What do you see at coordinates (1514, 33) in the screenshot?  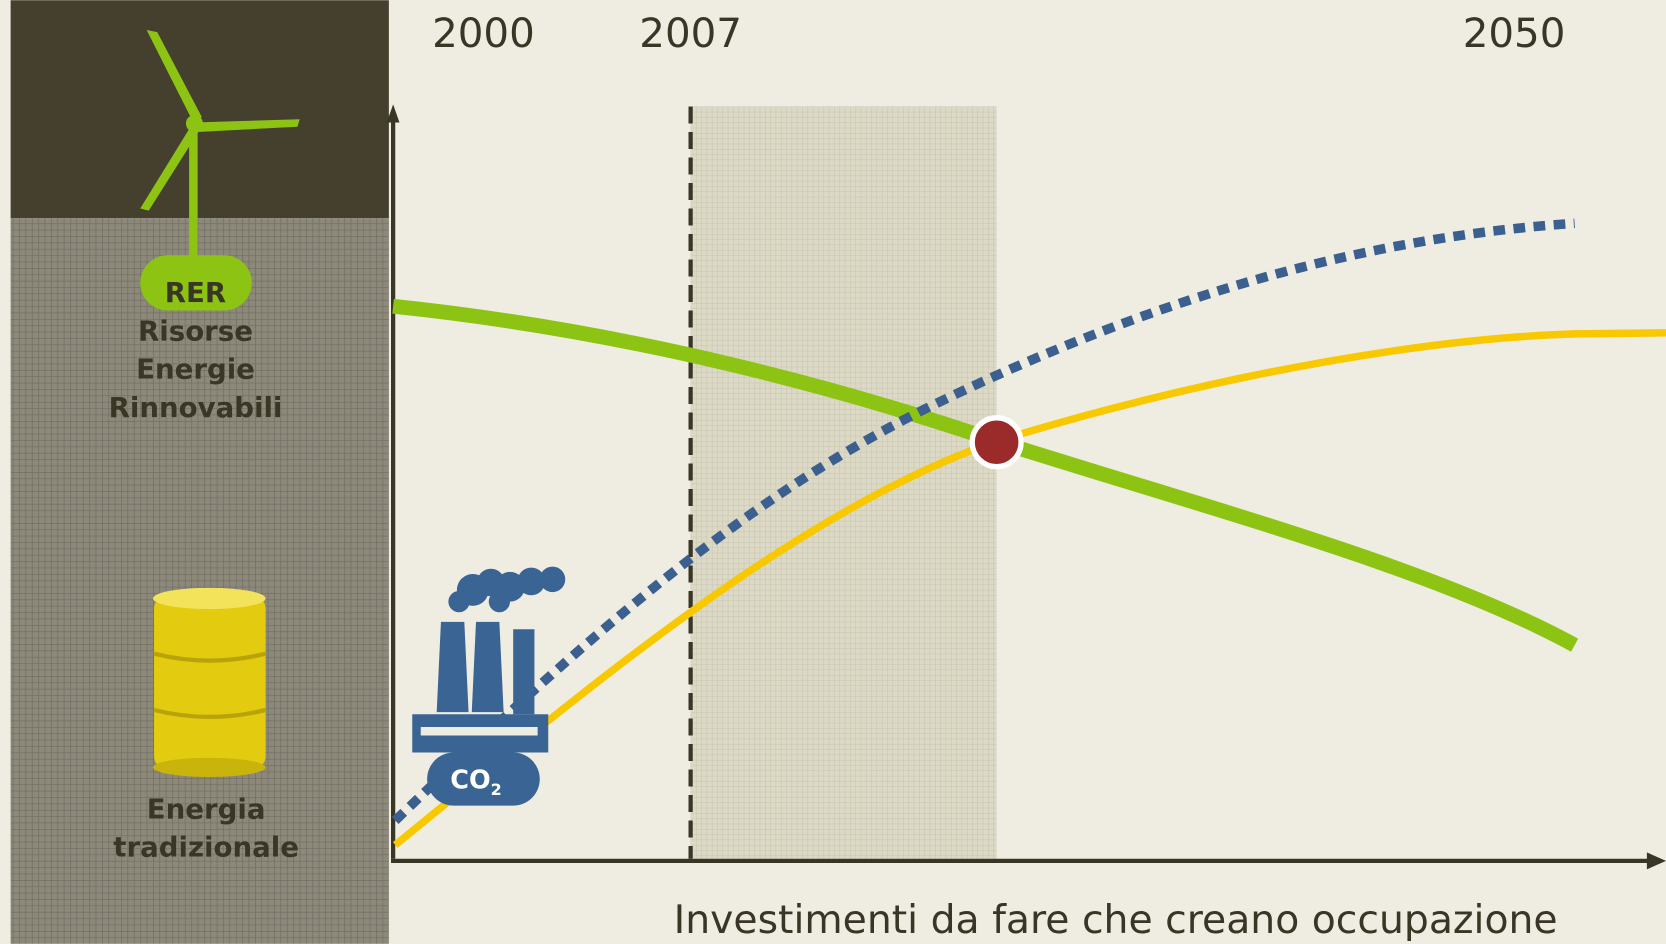 I see `year-label: 2050` at bounding box center [1514, 33].